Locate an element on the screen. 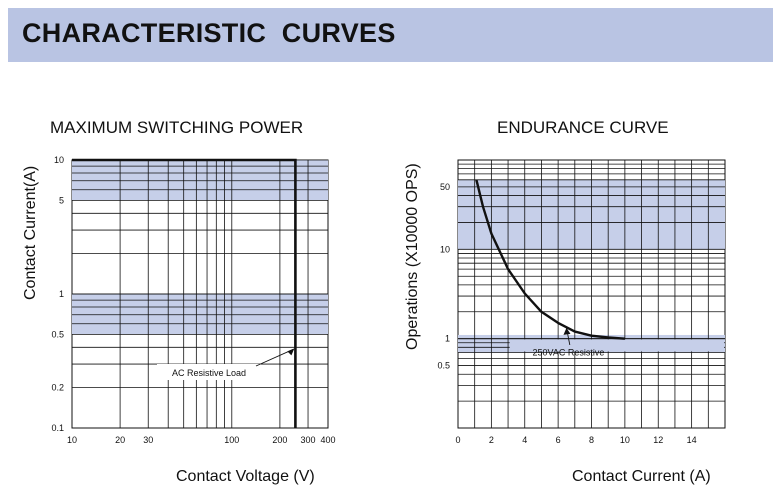  chart1-y-tick-label: 0.2 is located at coordinates (57, 388).